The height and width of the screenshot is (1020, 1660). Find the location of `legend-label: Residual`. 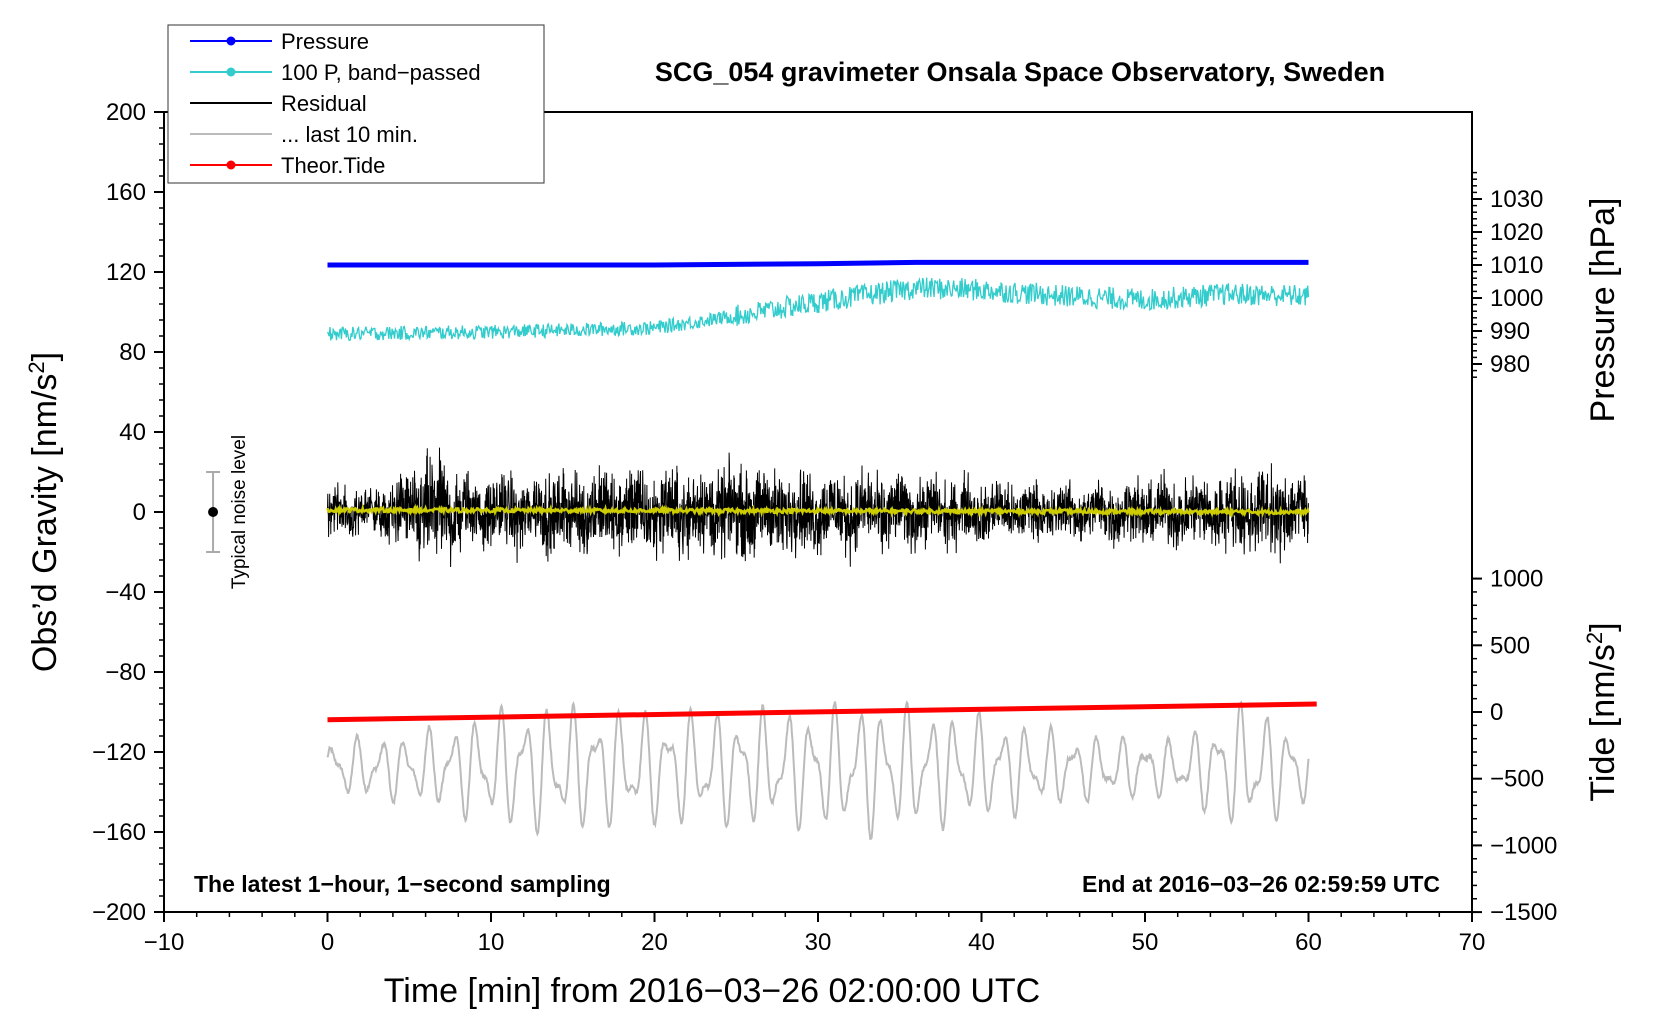

legend-label: Residual is located at coordinates (324, 103).